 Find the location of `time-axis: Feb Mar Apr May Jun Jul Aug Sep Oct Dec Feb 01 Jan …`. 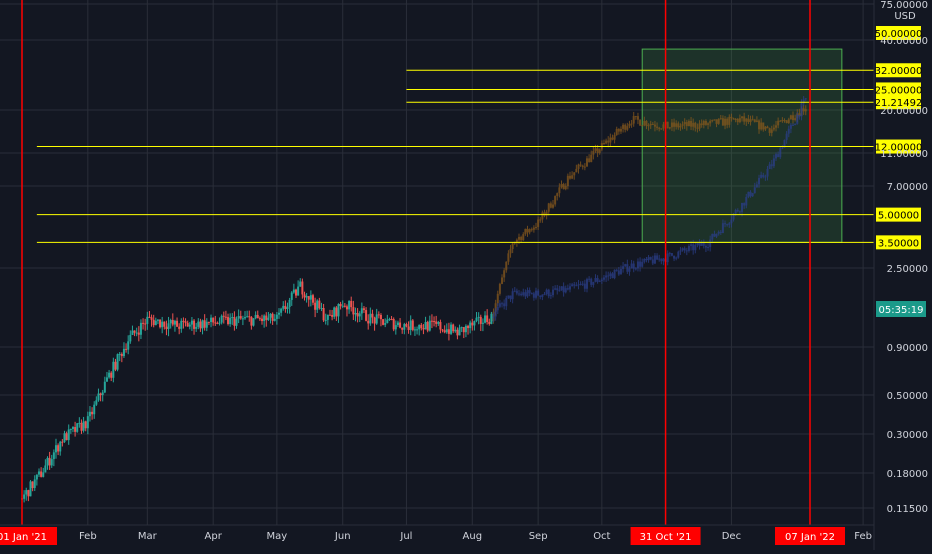

time-axis: Feb Mar Apr May Jun Jul Aug Sep Oct Dec Feb 01 Jan … is located at coordinates (436, 536).